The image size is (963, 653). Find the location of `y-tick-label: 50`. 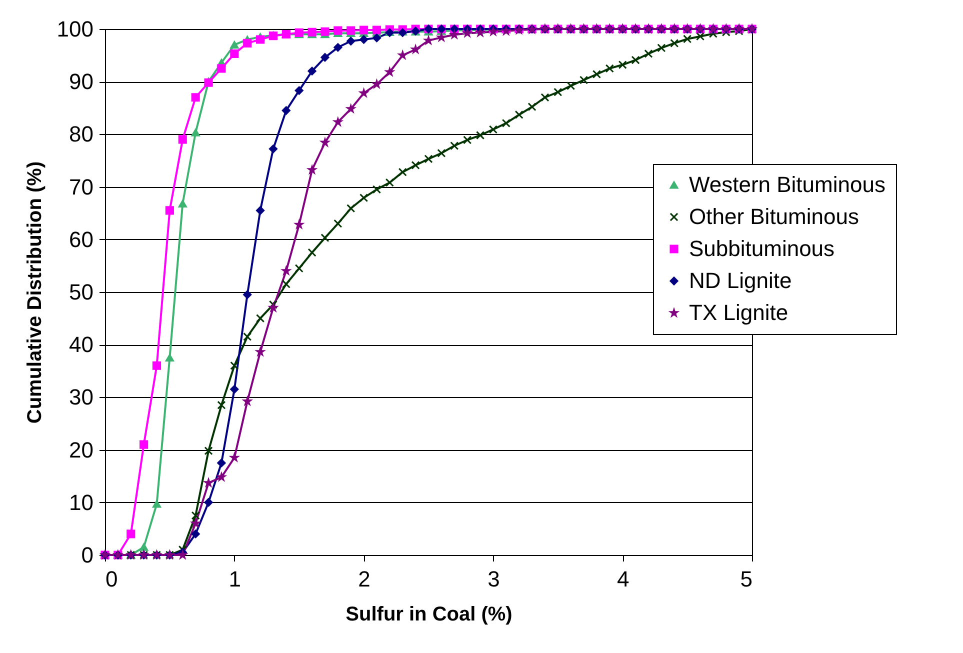

y-tick-label: 50 is located at coordinates (81, 292).